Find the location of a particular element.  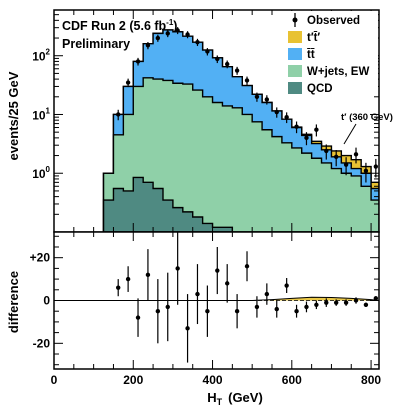

y-tick-label-main: 10⁰ is located at coordinates (41, 173).